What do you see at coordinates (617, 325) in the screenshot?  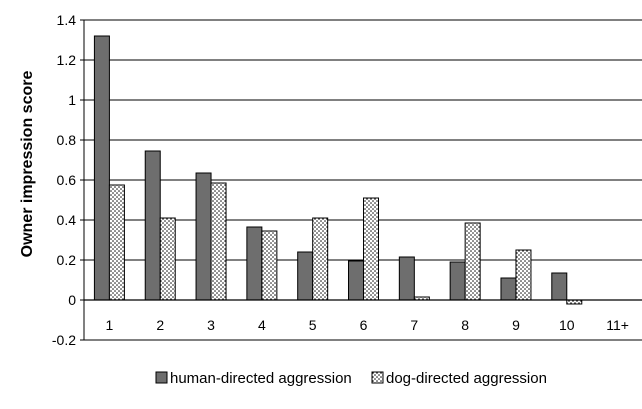 I see `x-tick-label: 11+` at bounding box center [617, 325].